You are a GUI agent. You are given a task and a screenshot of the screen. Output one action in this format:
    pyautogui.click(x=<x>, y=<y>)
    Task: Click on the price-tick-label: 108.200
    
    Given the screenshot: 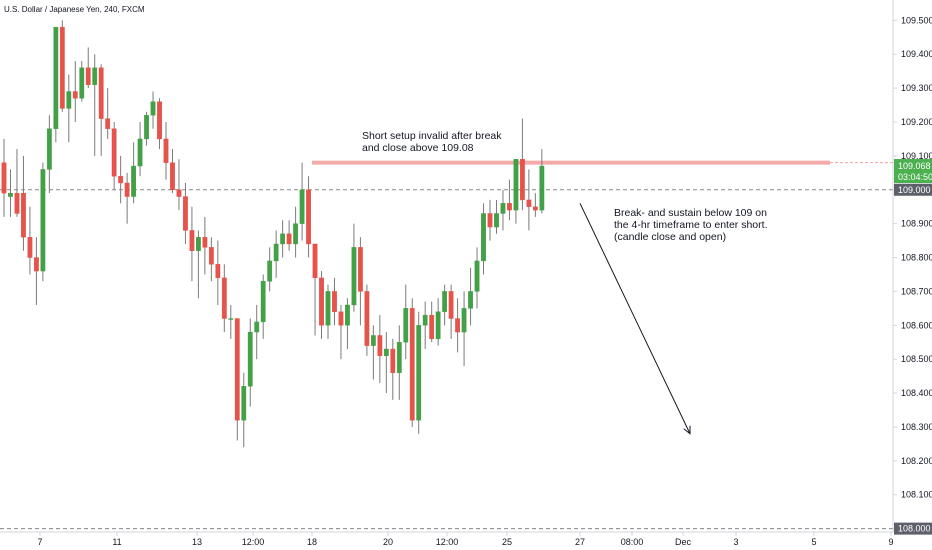 What is the action you would take?
    pyautogui.click(x=916, y=461)
    